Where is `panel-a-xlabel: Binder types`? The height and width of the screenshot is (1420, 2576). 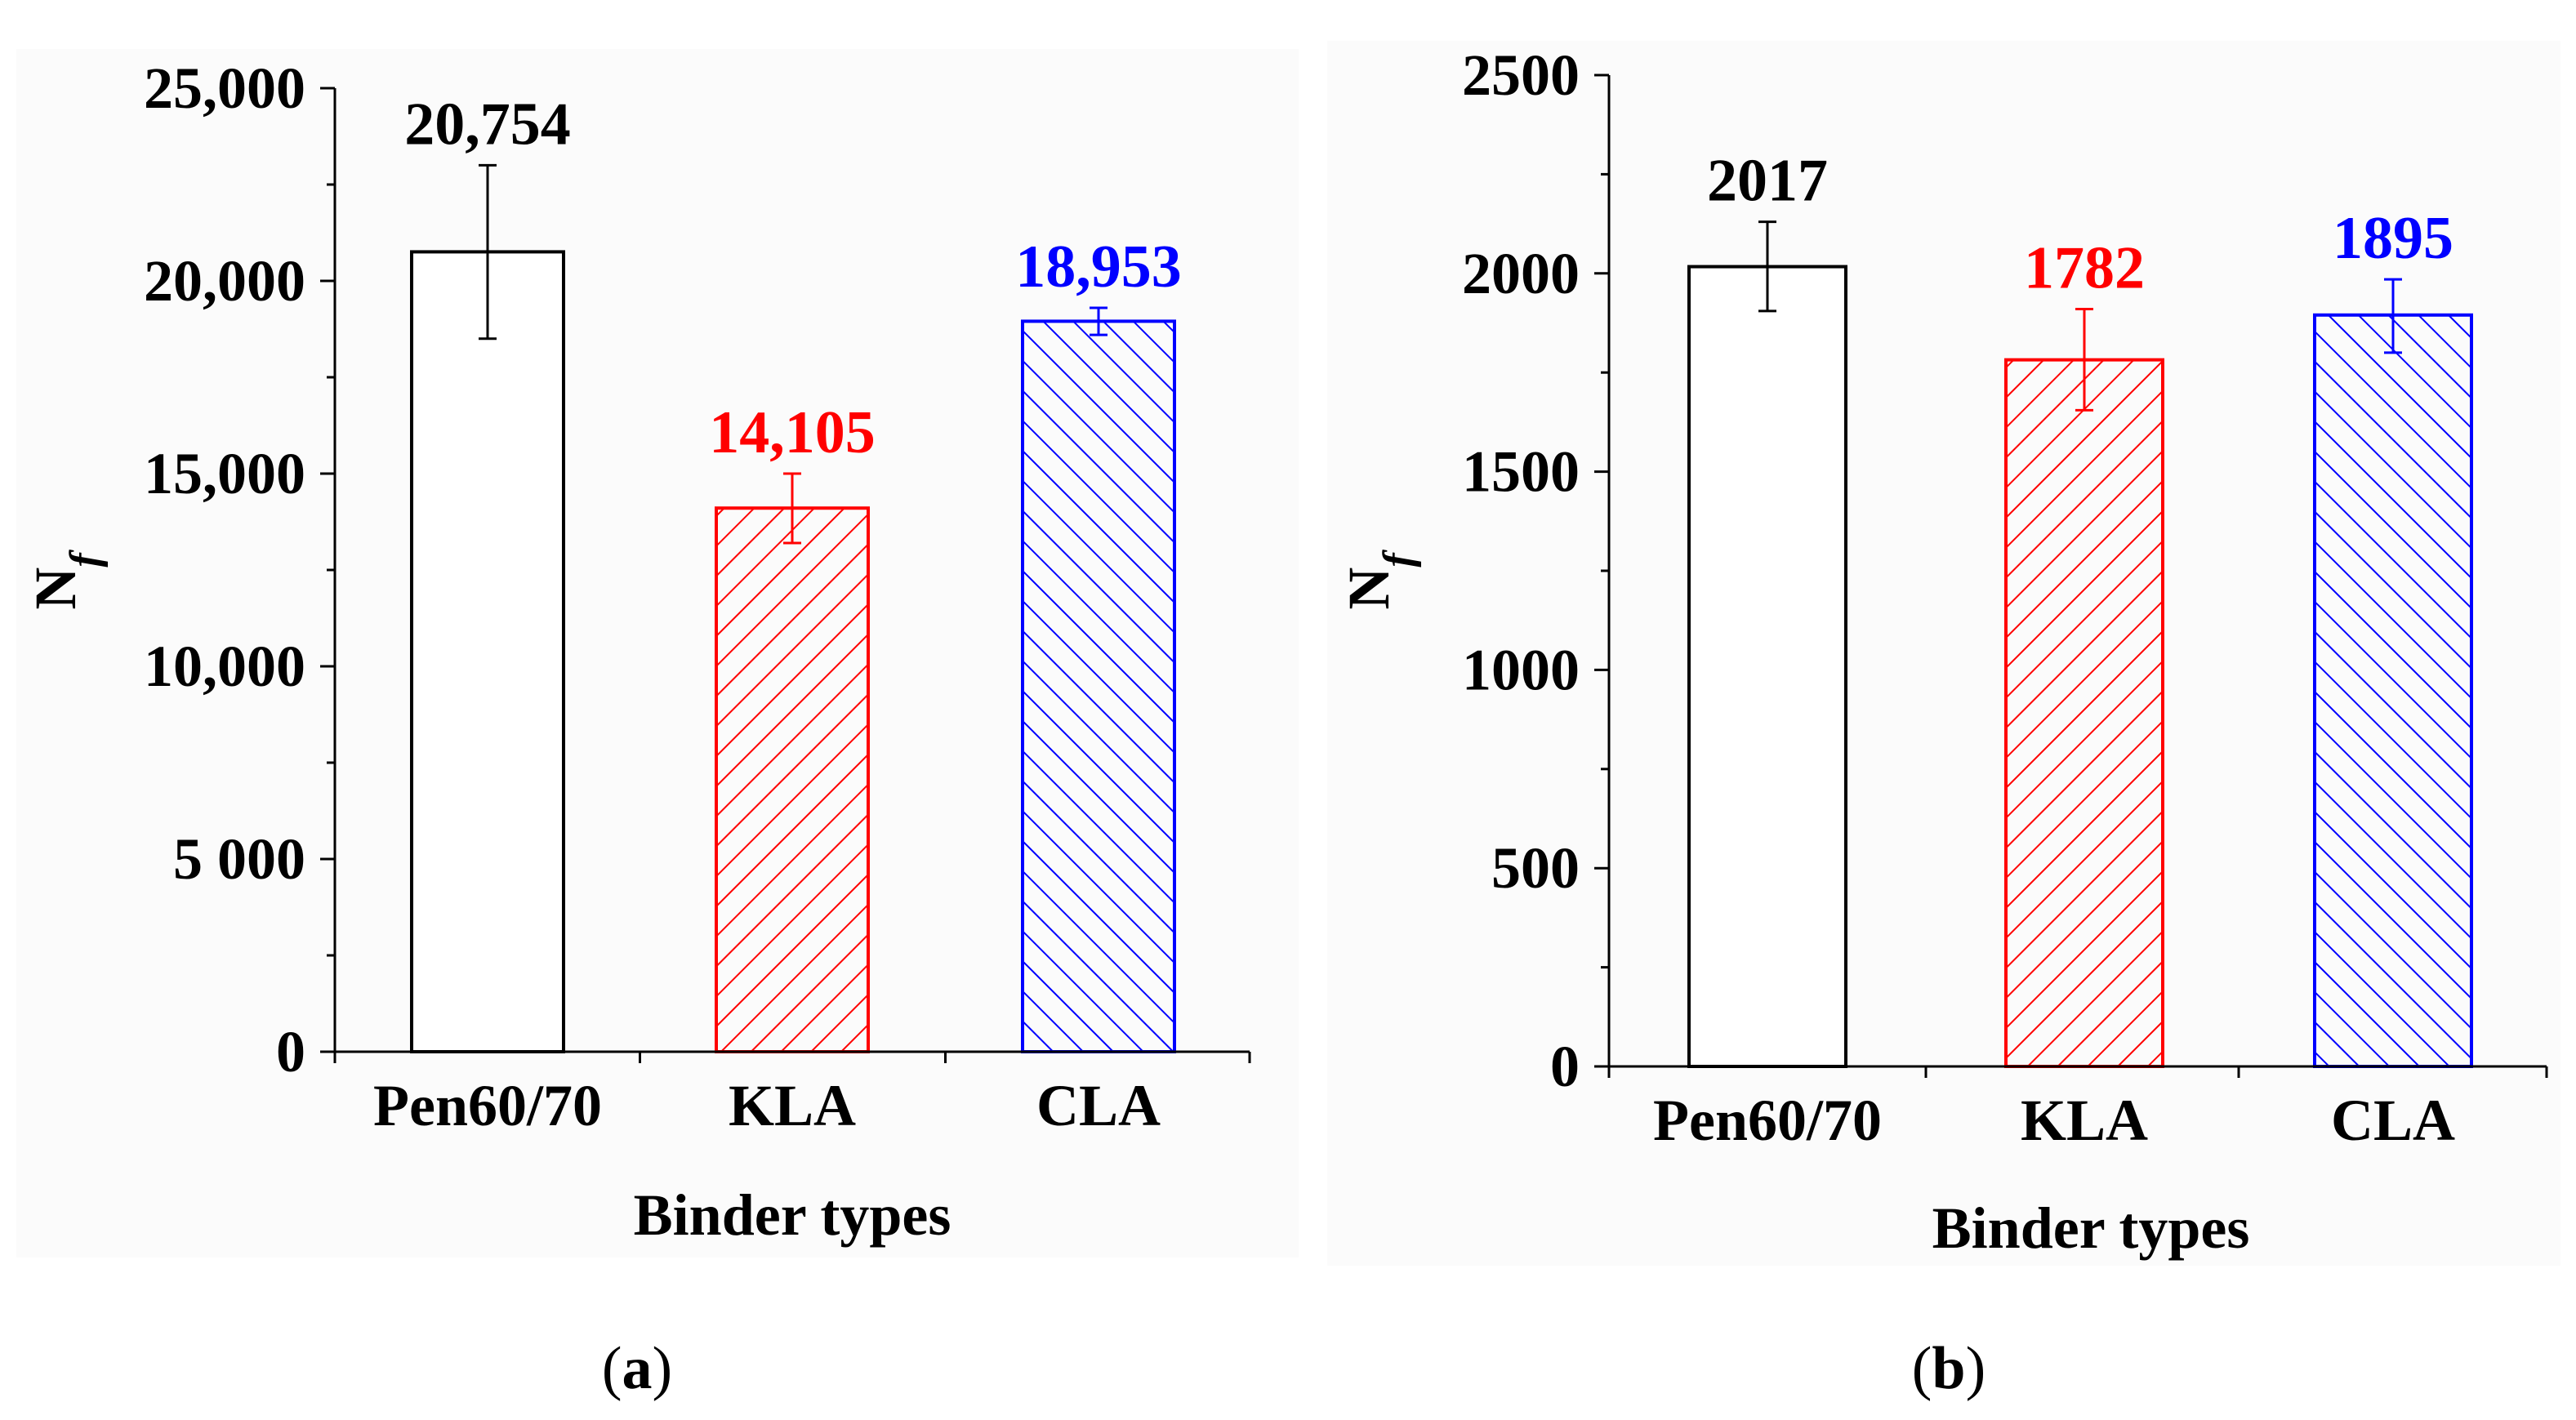
panel-a-xlabel: Binder types is located at coordinates (793, 1215).